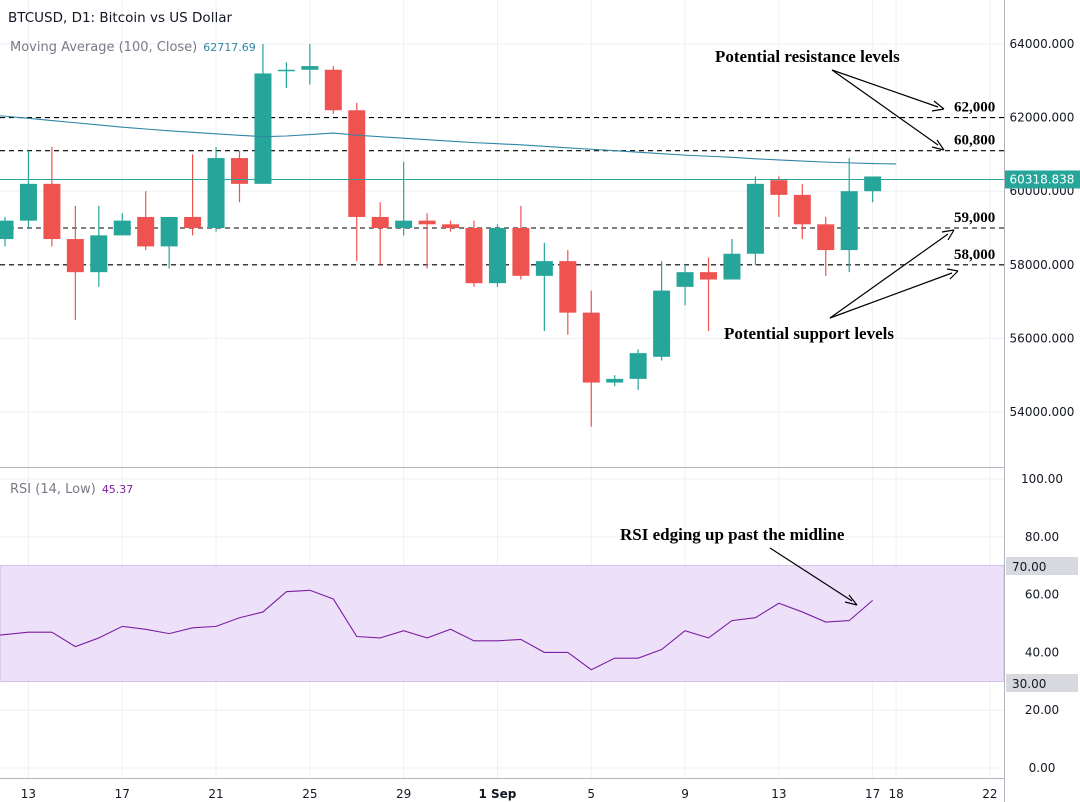 The width and height of the screenshot is (1080, 802). I want to click on rsi-tick-label: 0.00, so click(1042, 768).